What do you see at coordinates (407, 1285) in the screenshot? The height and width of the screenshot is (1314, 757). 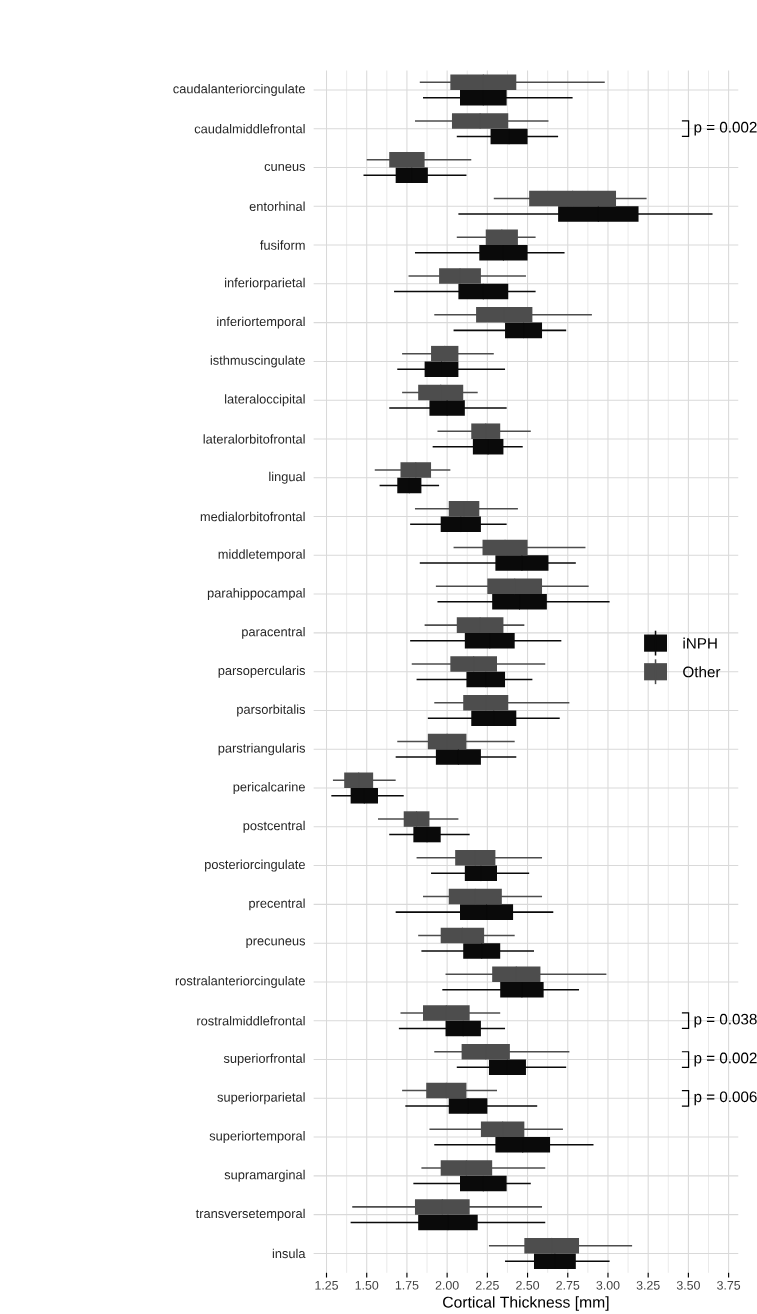 I see `x-tick-label: 1.75` at bounding box center [407, 1285].